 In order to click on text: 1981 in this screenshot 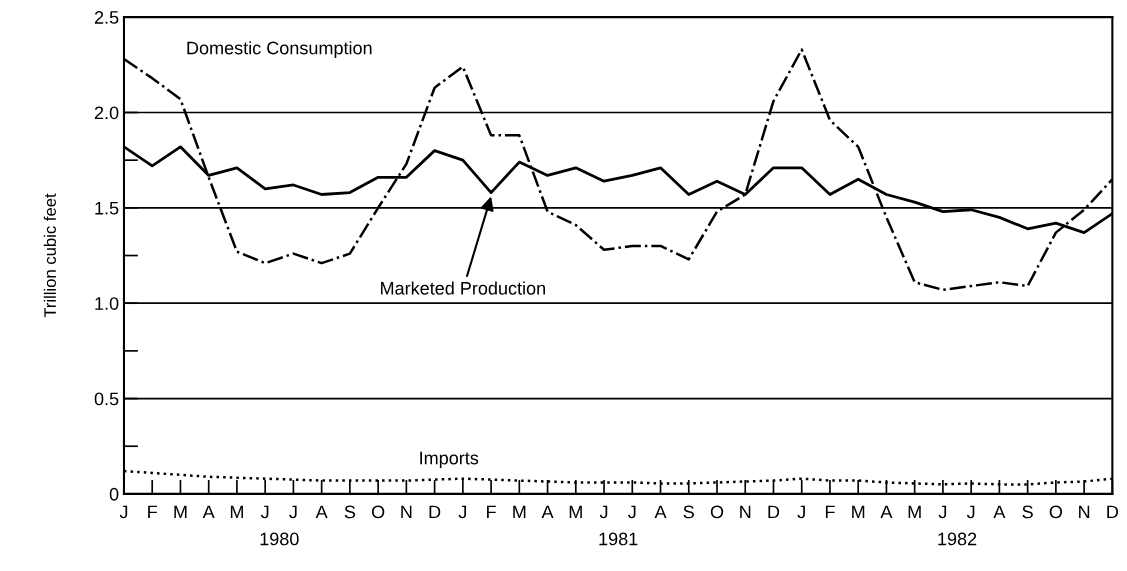, I will do `click(618, 539)`.